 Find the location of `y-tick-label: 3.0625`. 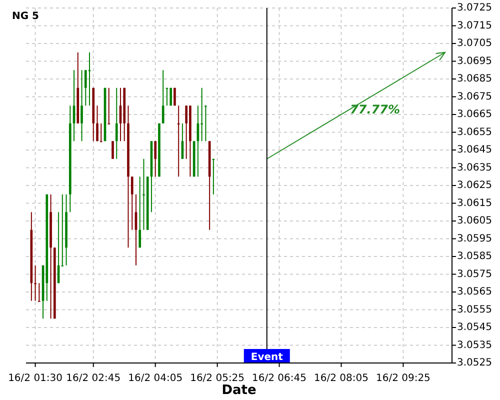

y-tick-label: 3.0625 is located at coordinates (474, 186).